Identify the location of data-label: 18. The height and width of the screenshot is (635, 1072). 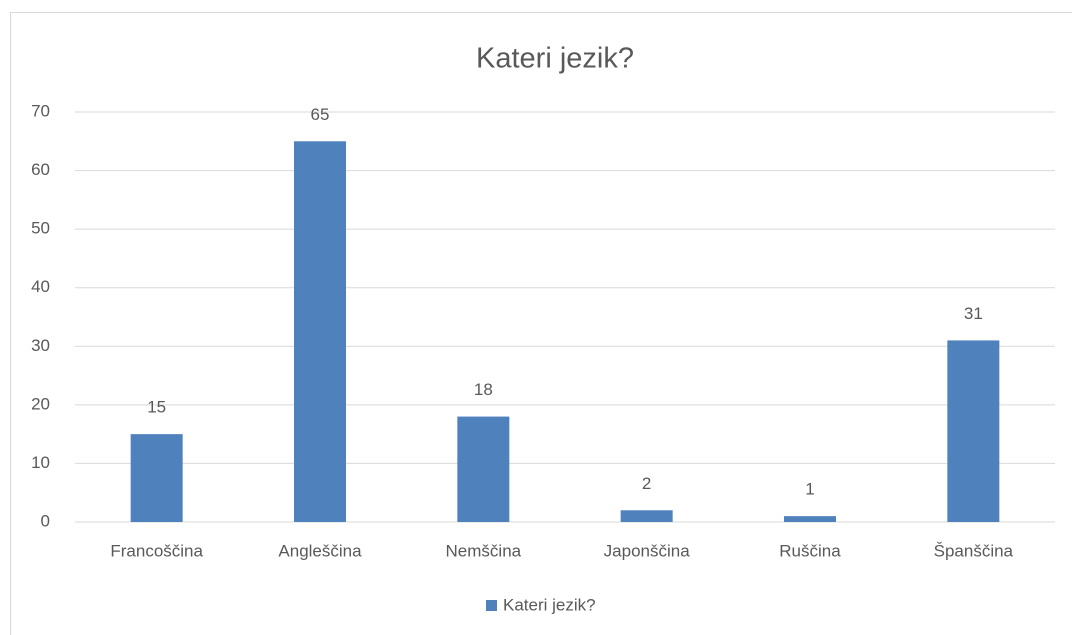
(483, 389).